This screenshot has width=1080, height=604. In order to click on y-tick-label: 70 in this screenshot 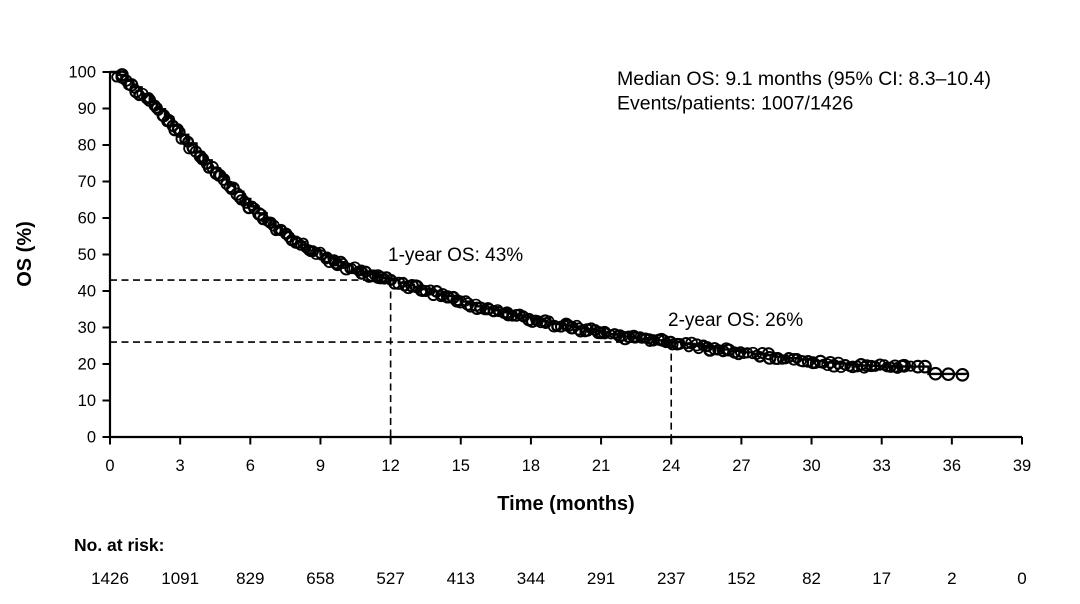, I will do `click(87, 182)`.